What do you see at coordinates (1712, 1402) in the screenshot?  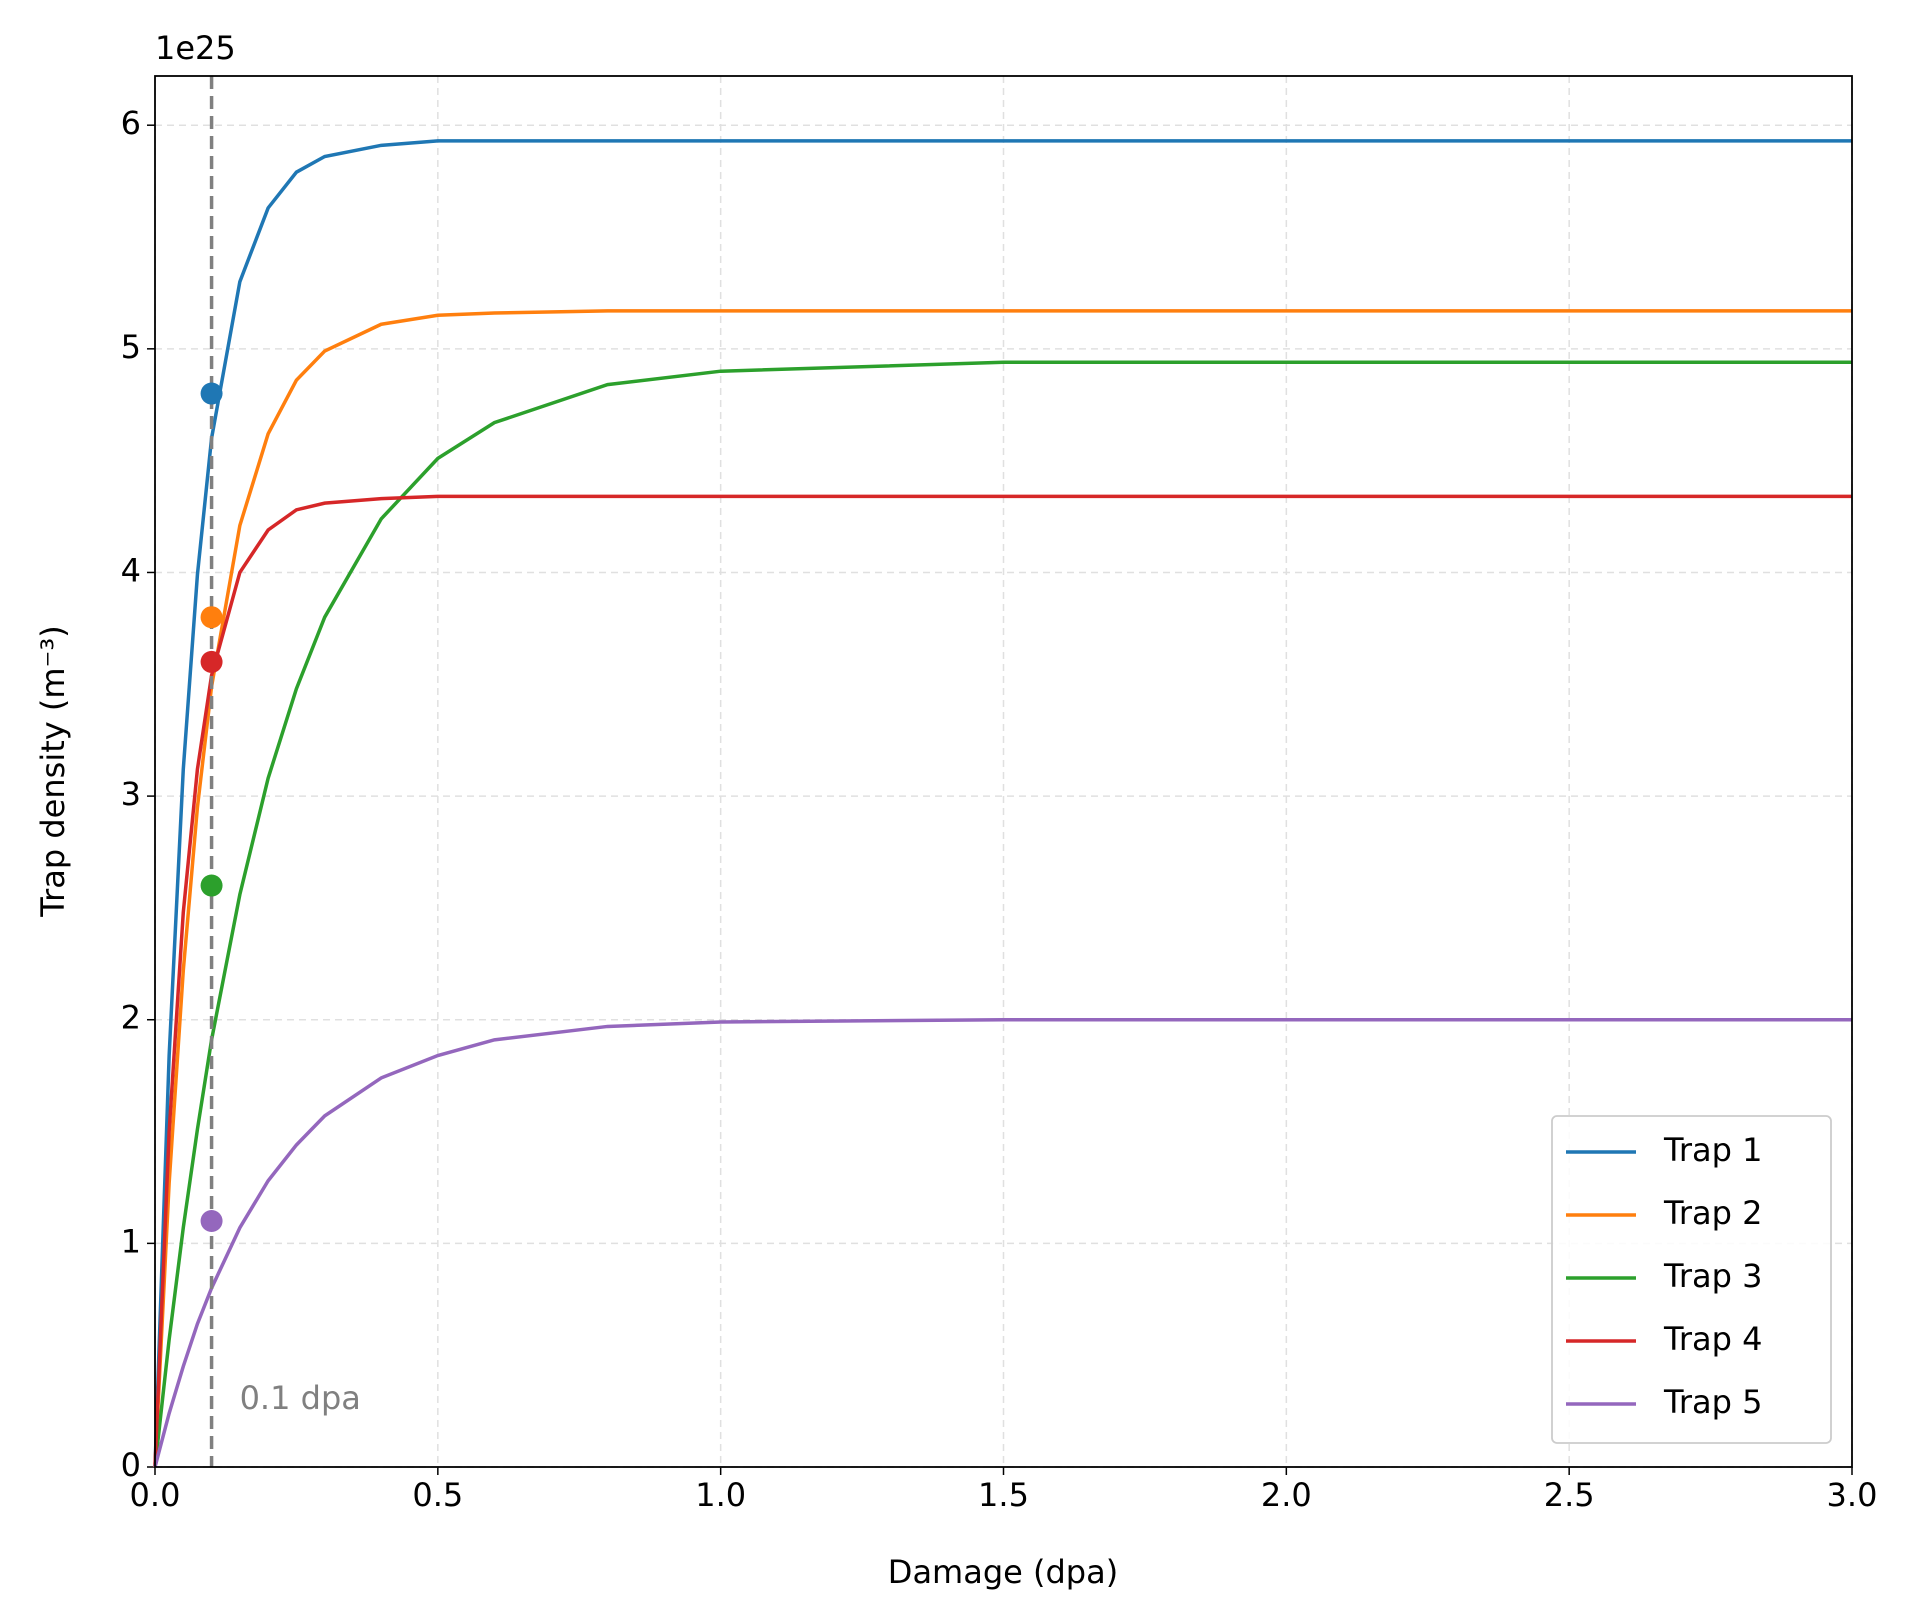 I see `legend-label: Trap 5` at bounding box center [1712, 1402].